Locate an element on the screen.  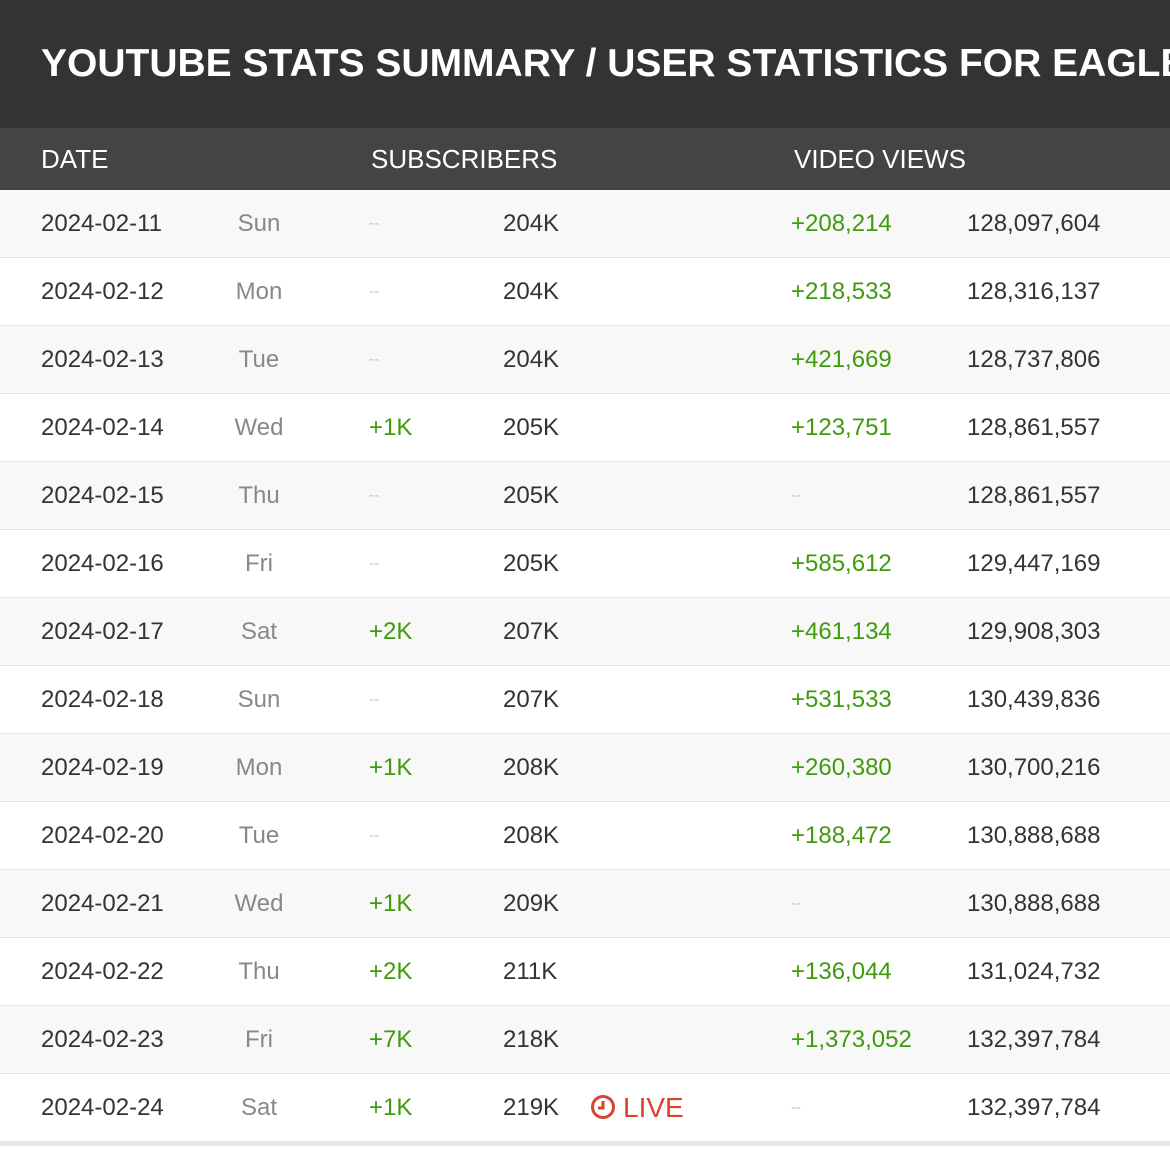
views-change: +123,751 is located at coordinates (841, 427).